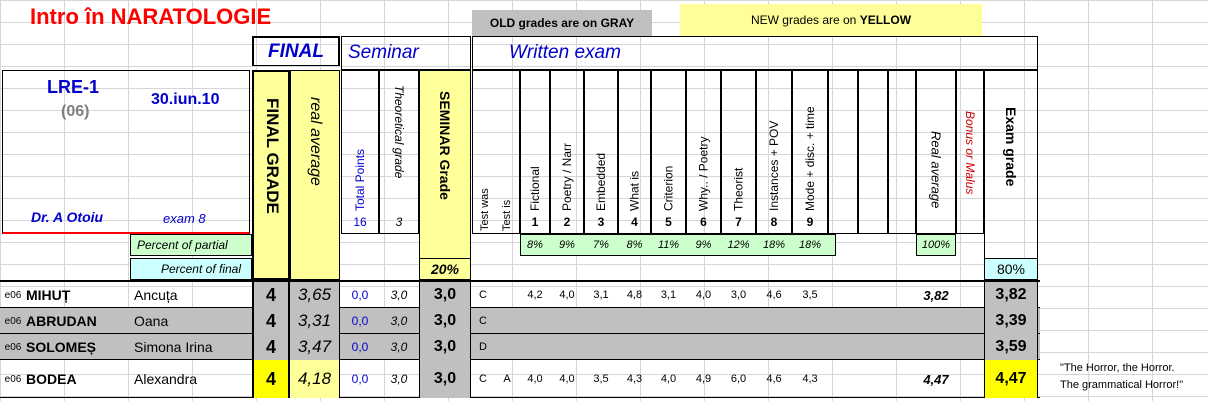  What do you see at coordinates (885, 20) in the screenshot?
I see `new-note-bold: YELLOW` at bounding box center [885, 20].